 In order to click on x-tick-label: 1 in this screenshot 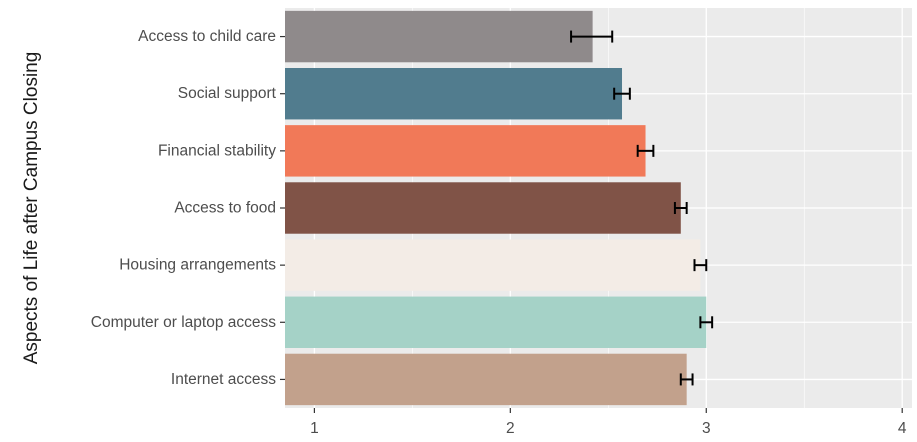, I will do `click(314, 428)`.